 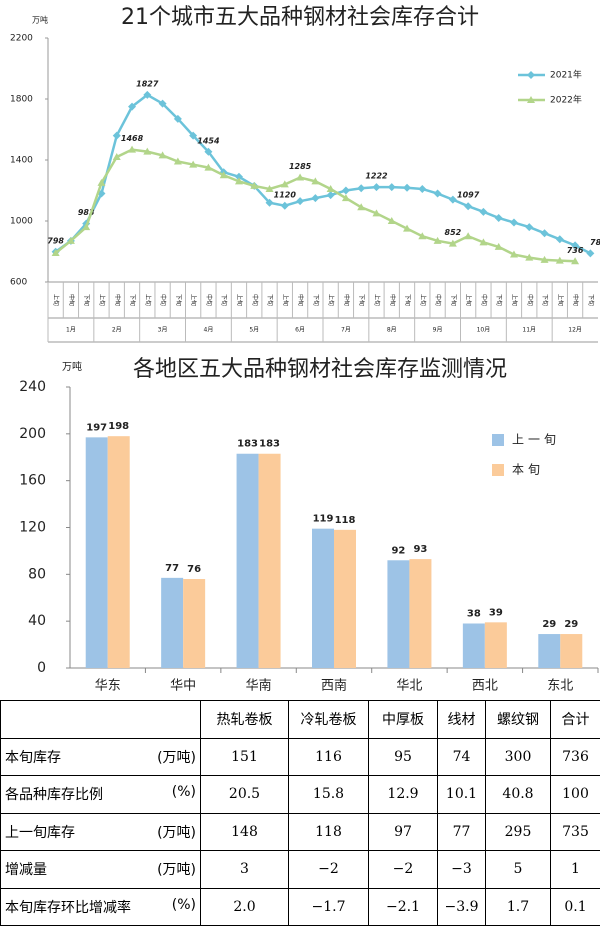 What do you see at coordinates (300, 719) in the screenshot?
I see `header-row: 热轧卷板 冷轧卷板 中厚板 线材 螺纹钢 合计` at bounding box center [300, 719].